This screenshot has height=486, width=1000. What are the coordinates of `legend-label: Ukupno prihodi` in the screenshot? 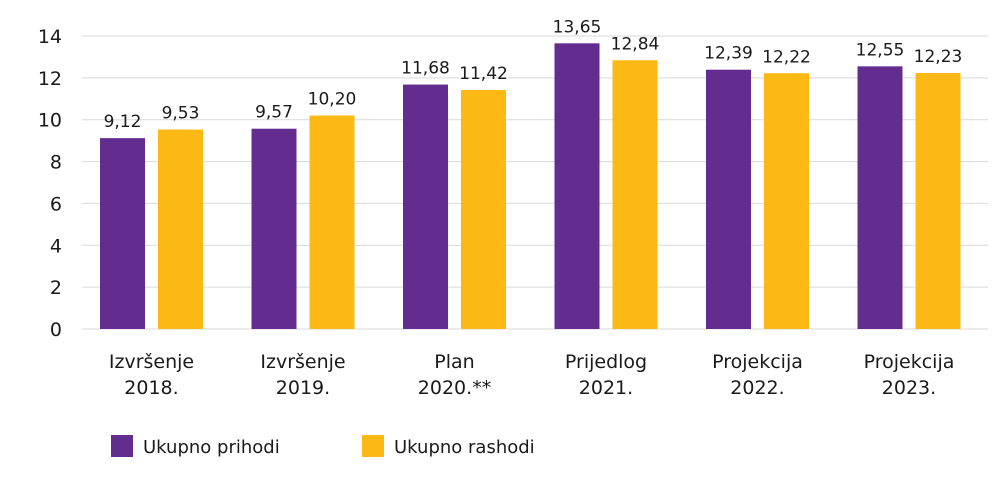 It's located at (211, 447).